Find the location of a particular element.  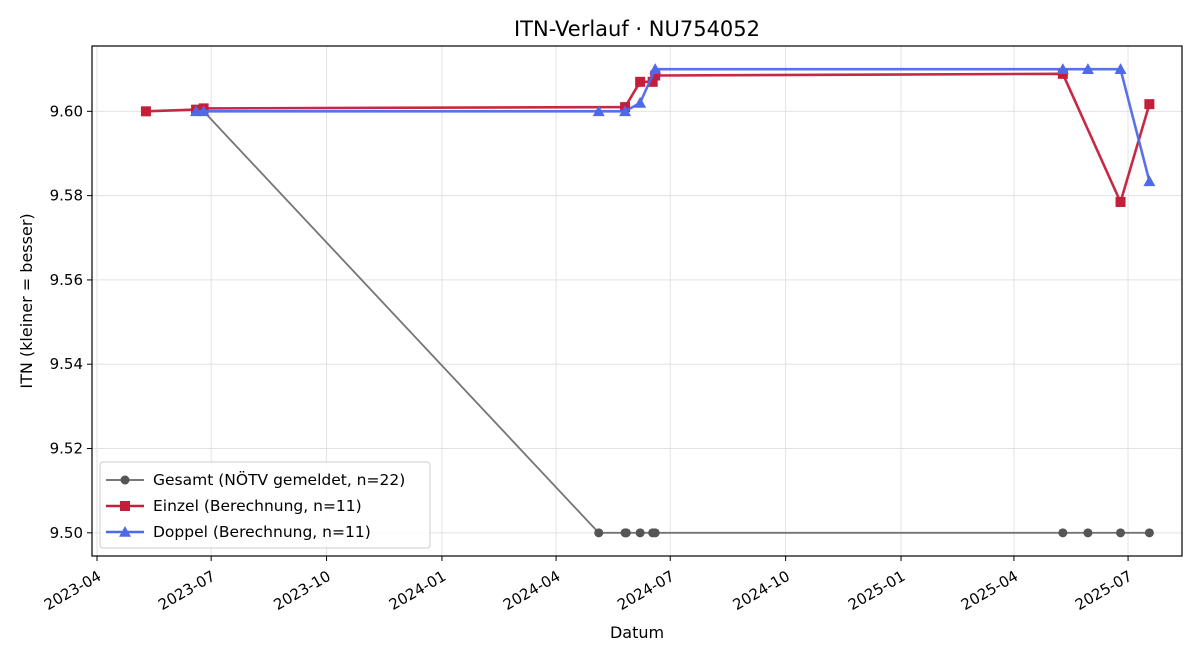

x-axis-title: Datum is located at coordinates (637, 632).